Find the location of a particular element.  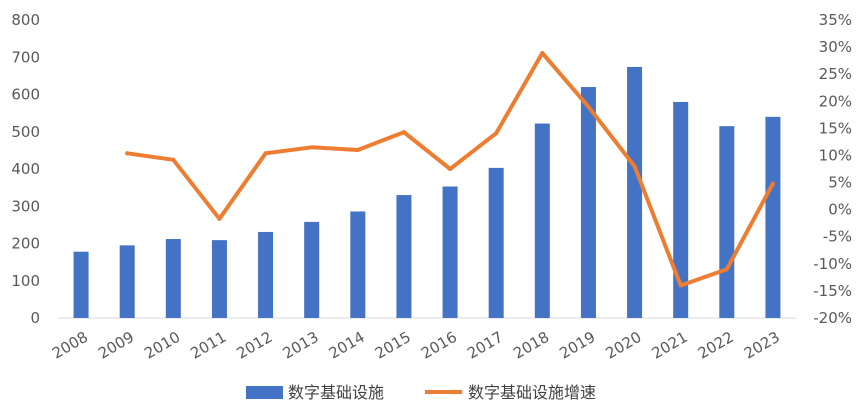

x-tick-label: 2017 is located at coordinates (485, 345).